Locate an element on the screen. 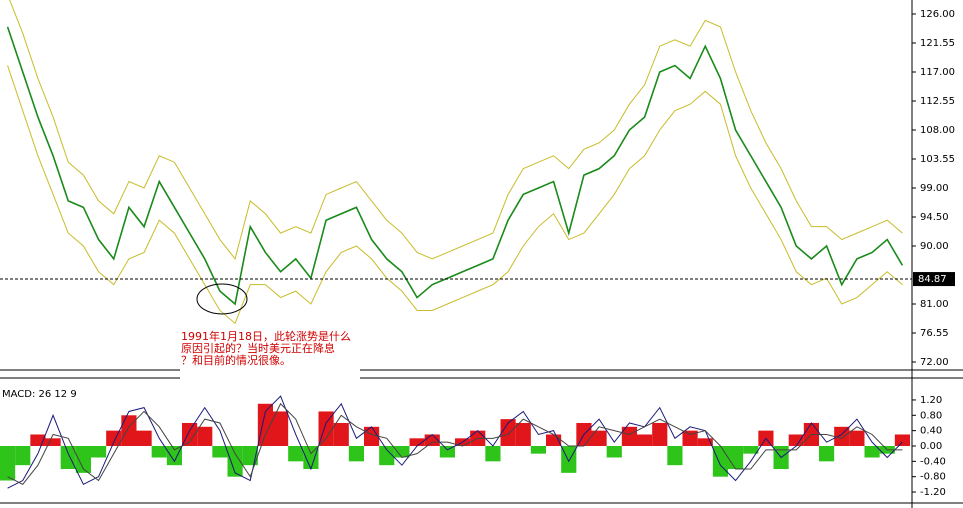 The image size is (963, 508). annotation-text: ？和目前的情况很像。 is located at coordinates (236, 360).